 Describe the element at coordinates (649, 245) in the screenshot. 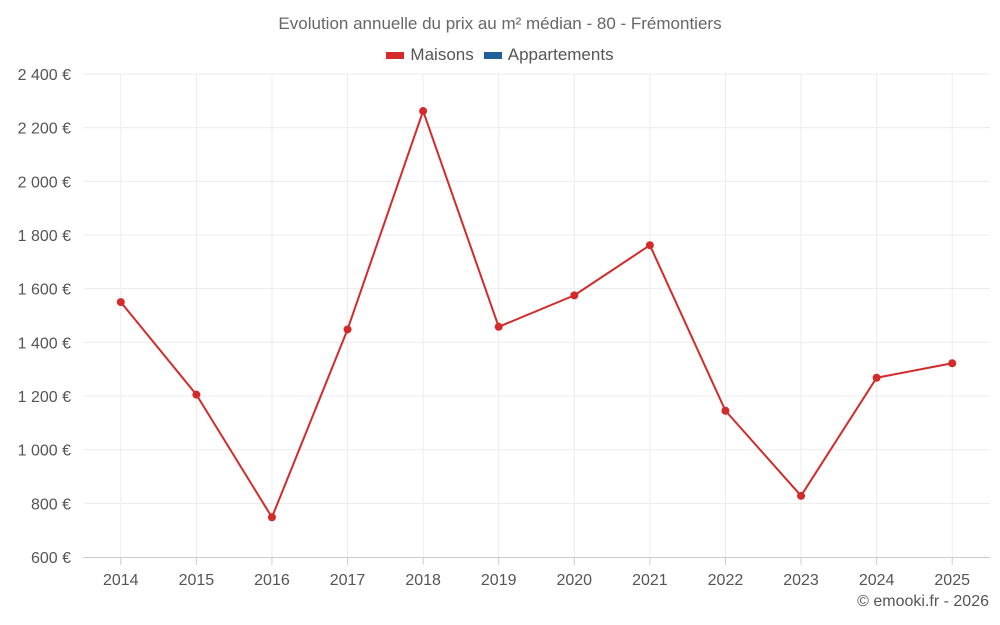

I see `data-point-maisons-2021` at that location.